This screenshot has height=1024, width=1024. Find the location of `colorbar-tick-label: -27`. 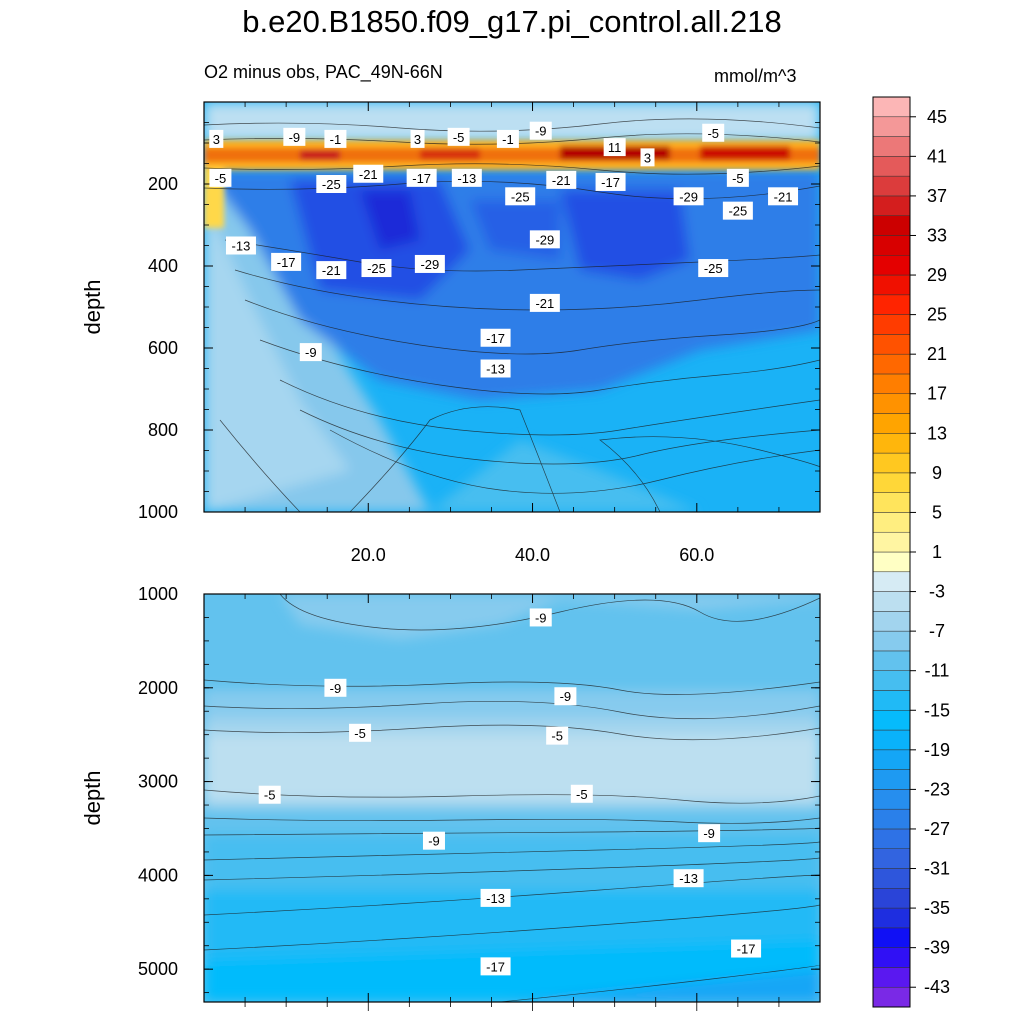

colorbar-tick-label: -27 is located at coordinates (937, 829).